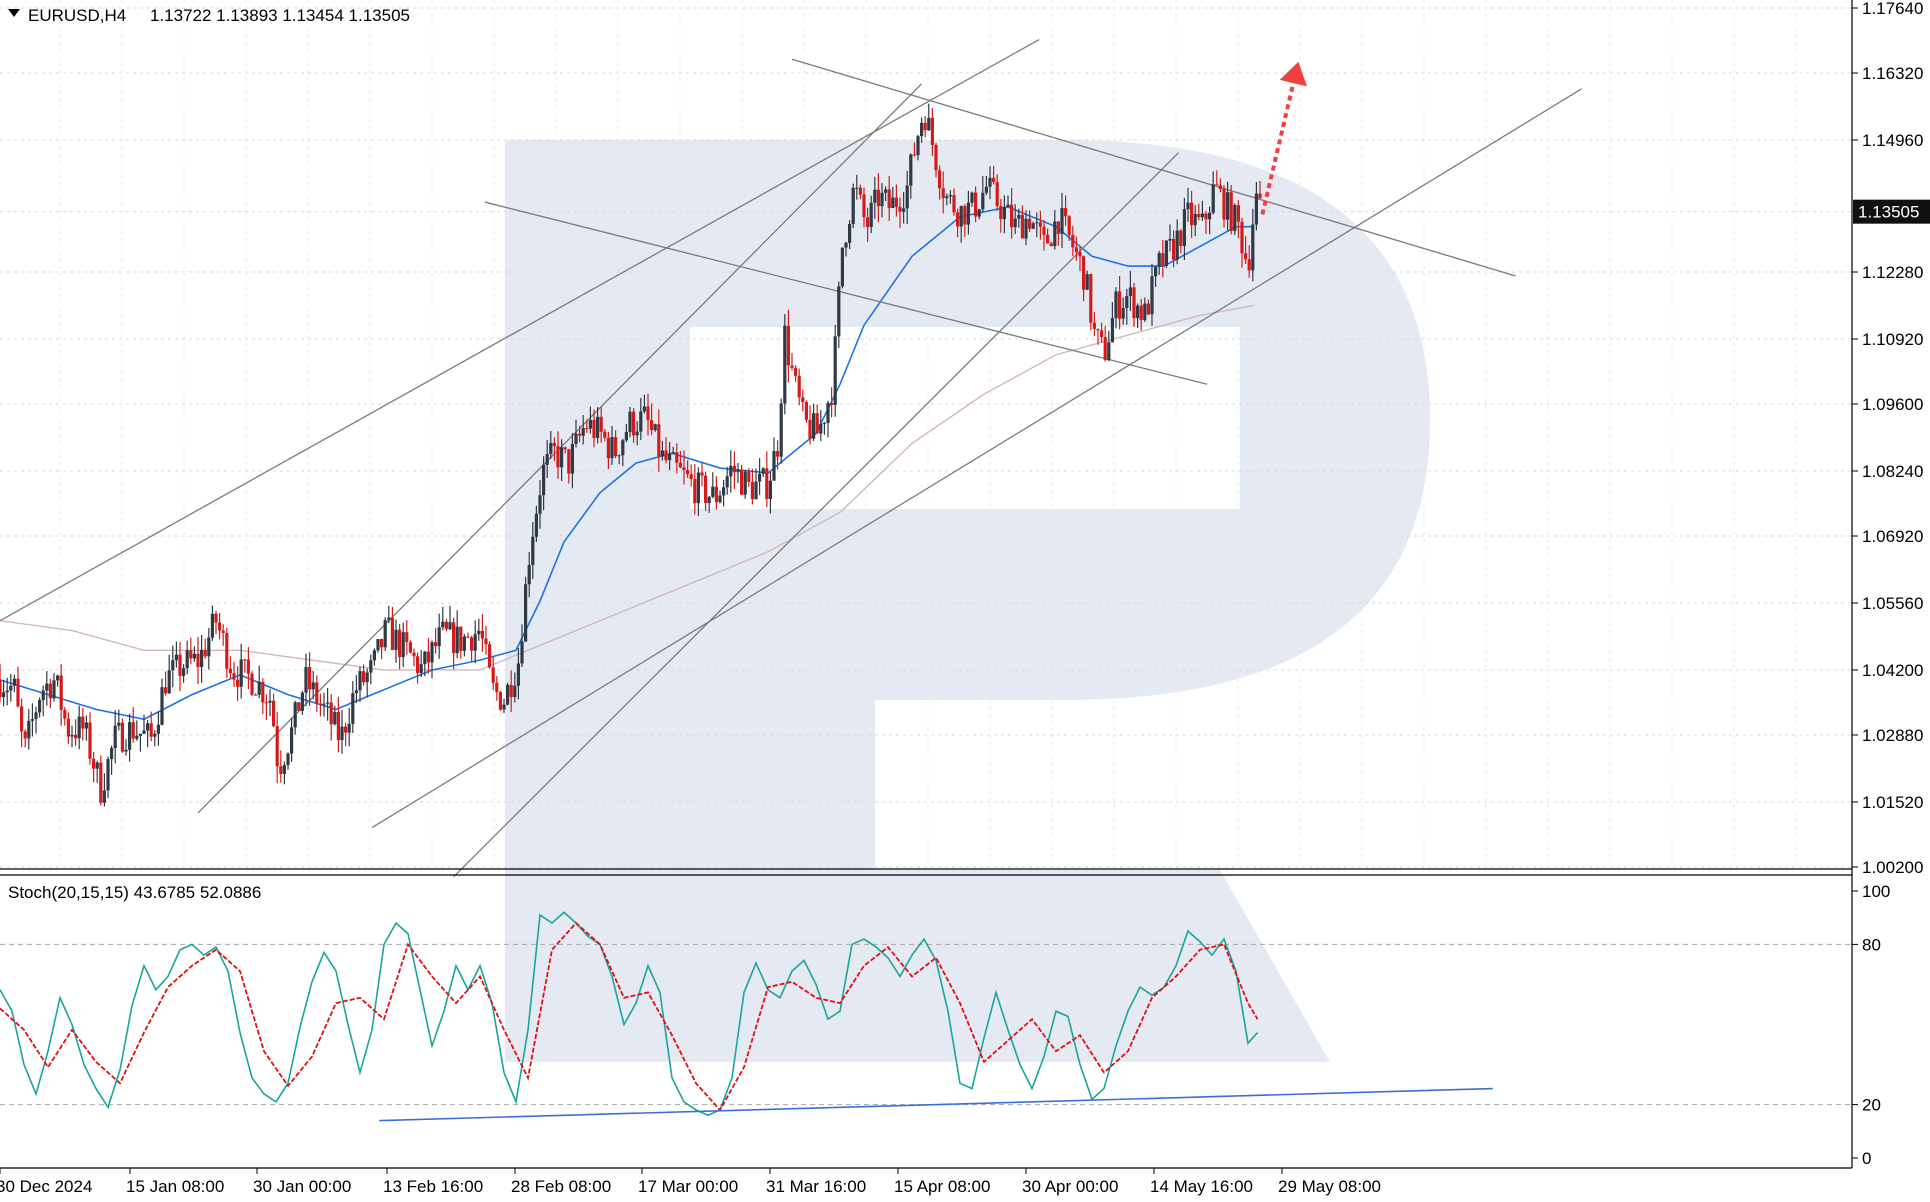 This screenshot has height=1202, width=1930. Describe the element at coordinates (1892, 603) in the screenshot. I see `price-tick-label: 1.05560` at that location.